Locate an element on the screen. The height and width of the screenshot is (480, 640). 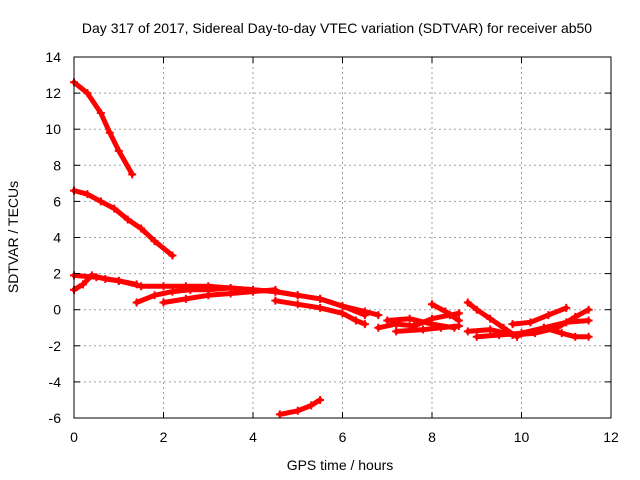
y-tick-label: 4 is located at coordinates (57, 238).